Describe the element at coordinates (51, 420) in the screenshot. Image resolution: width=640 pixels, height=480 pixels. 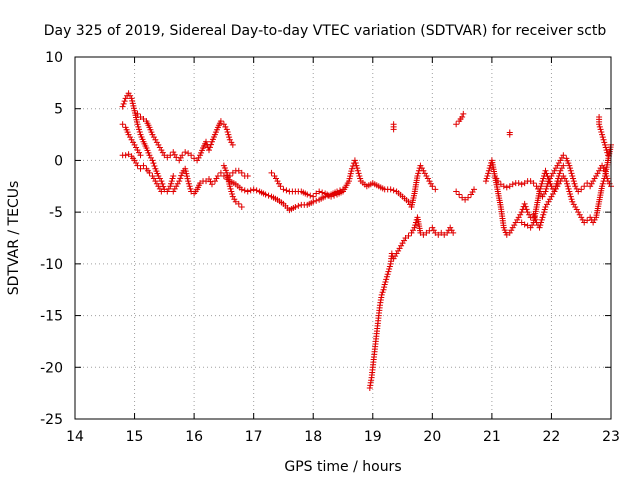
I see `y-tick-label: -25` at that location.